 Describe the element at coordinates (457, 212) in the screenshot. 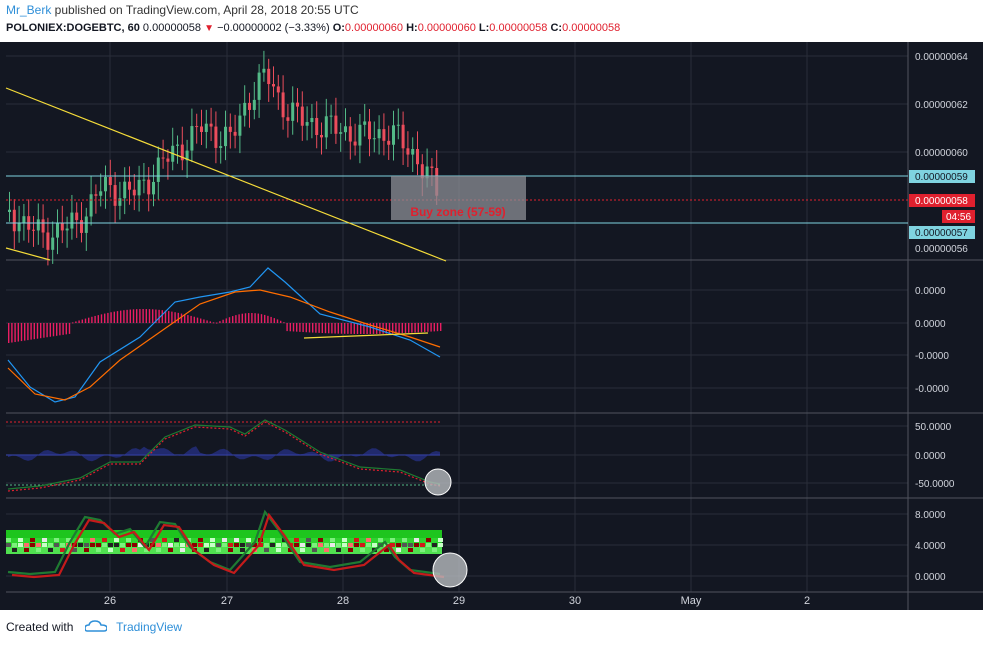

I see `buy-zone-label: Buy zone (57-59)` at that location.